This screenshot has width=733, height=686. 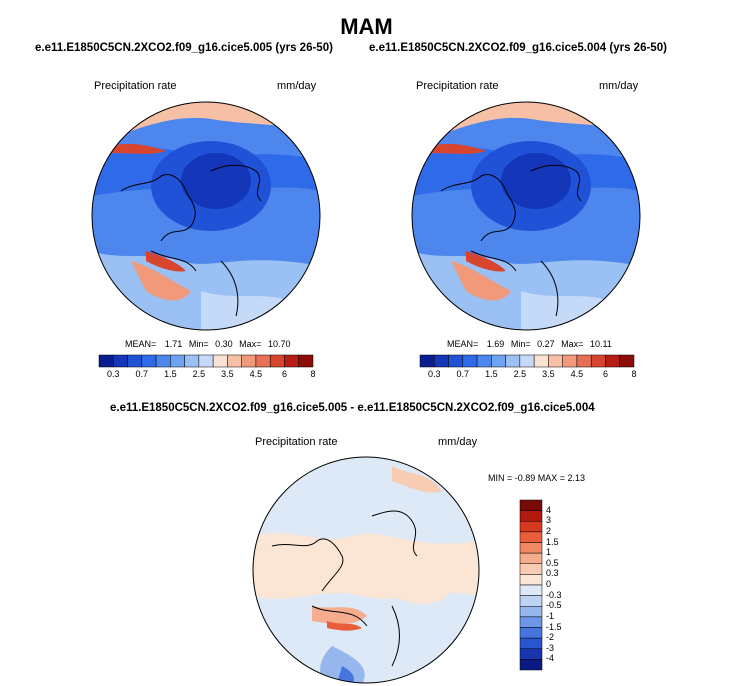 I want to click on diff-range-text: MIN = -0.89 MAX = 2.13, so click(x=537, y=478).